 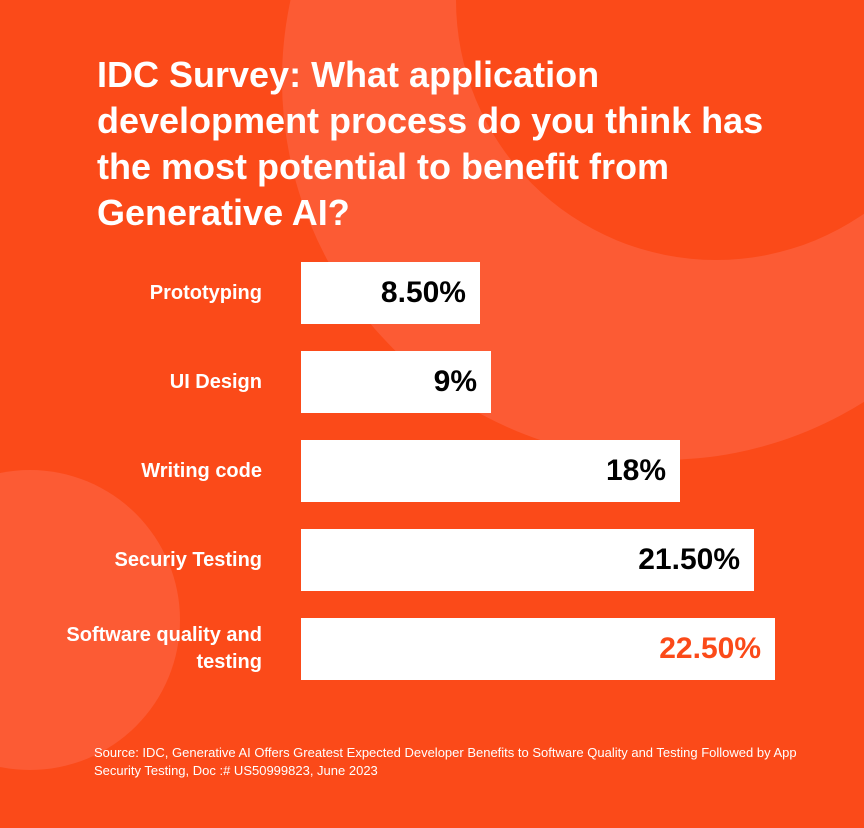 I want to click on value-label: 18%, so click(x=635, y=470).